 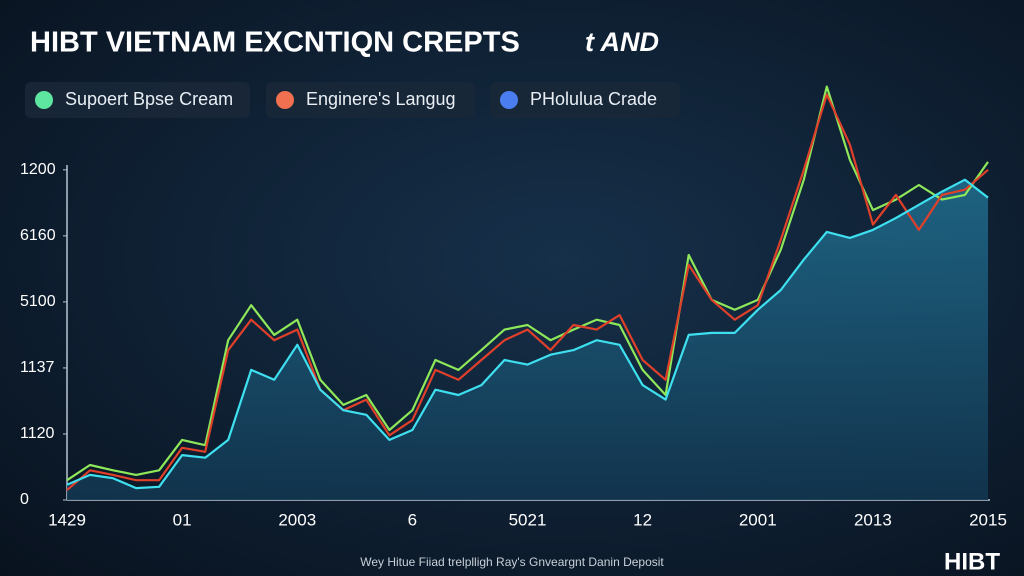 What do you see at coordinates (37, 433) in the screenshot?
I see `y-tick-label: 1120` at bounding box center [37, 433].